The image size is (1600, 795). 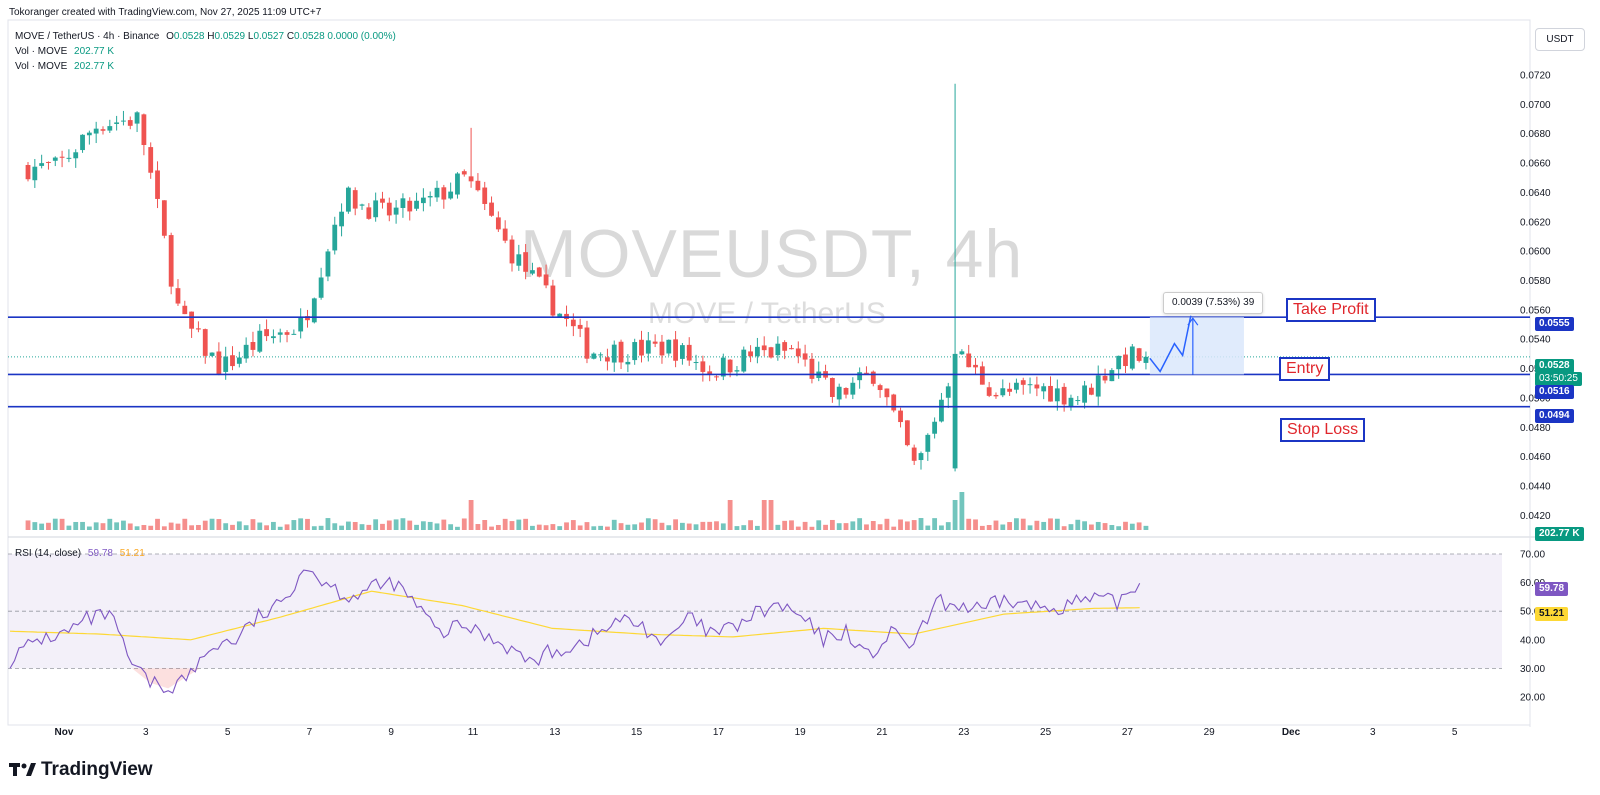 I want to click on price-axis-label: 0.0440, so click(x=1535, y=487).